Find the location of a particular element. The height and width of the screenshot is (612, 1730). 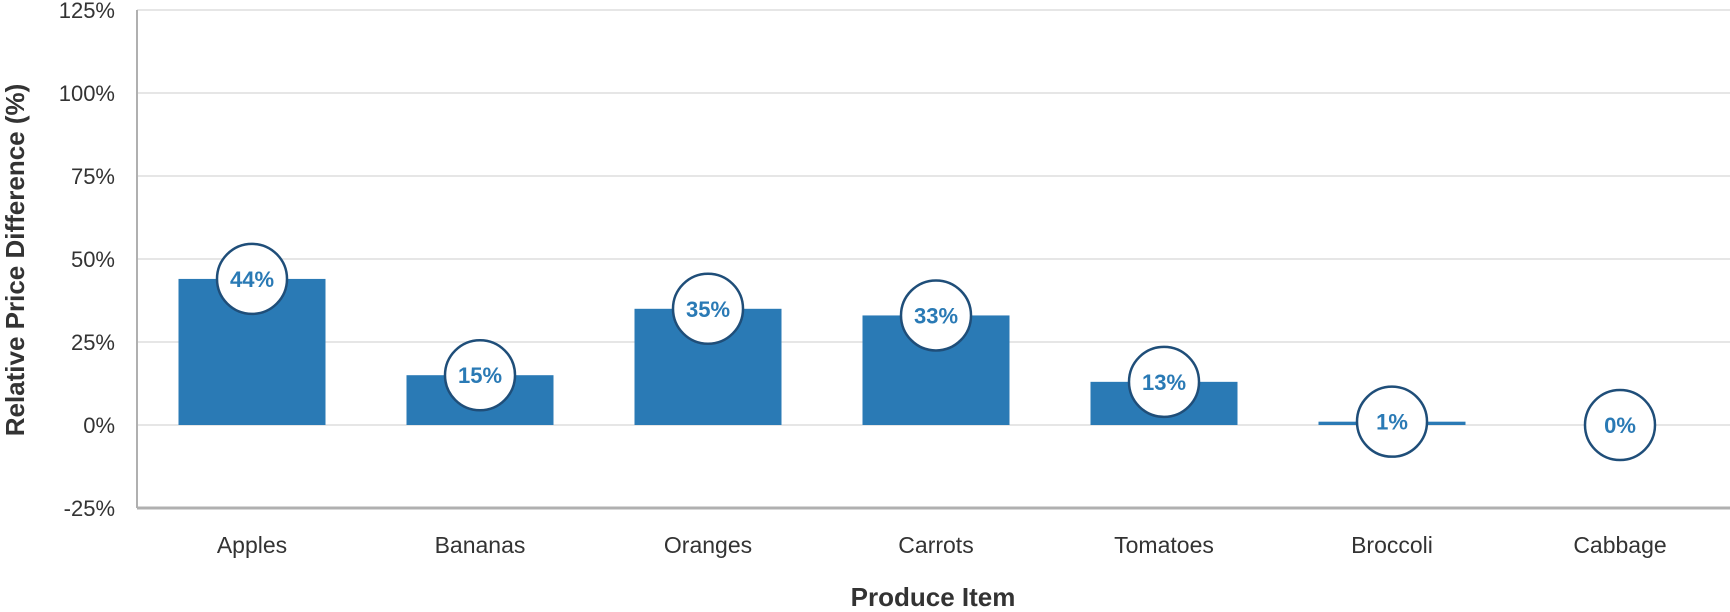

data-label-text: 35% is located at coordinates (708, 309).